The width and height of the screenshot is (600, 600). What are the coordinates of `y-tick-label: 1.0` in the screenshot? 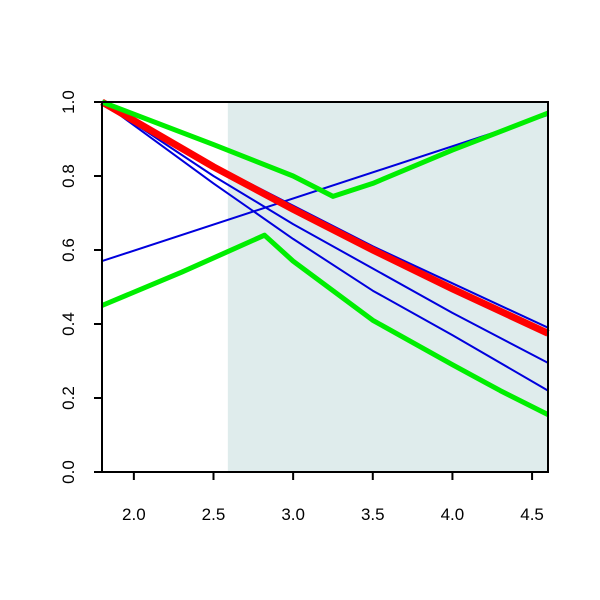 It's located at (68, 102).